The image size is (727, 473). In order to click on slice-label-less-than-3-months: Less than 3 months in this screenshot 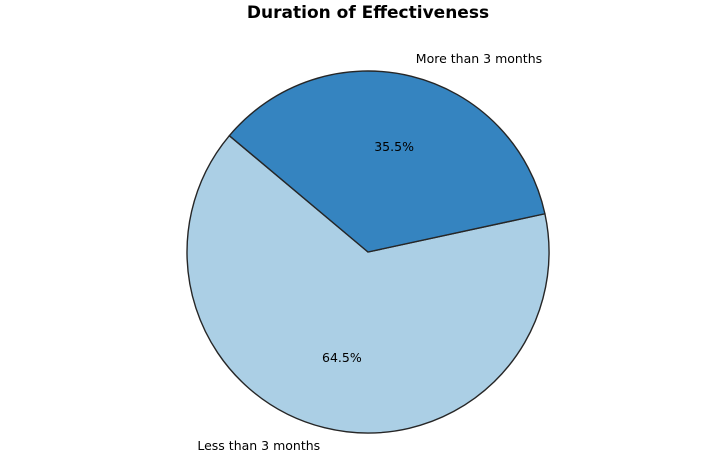, I will do `click(258, 445)`.